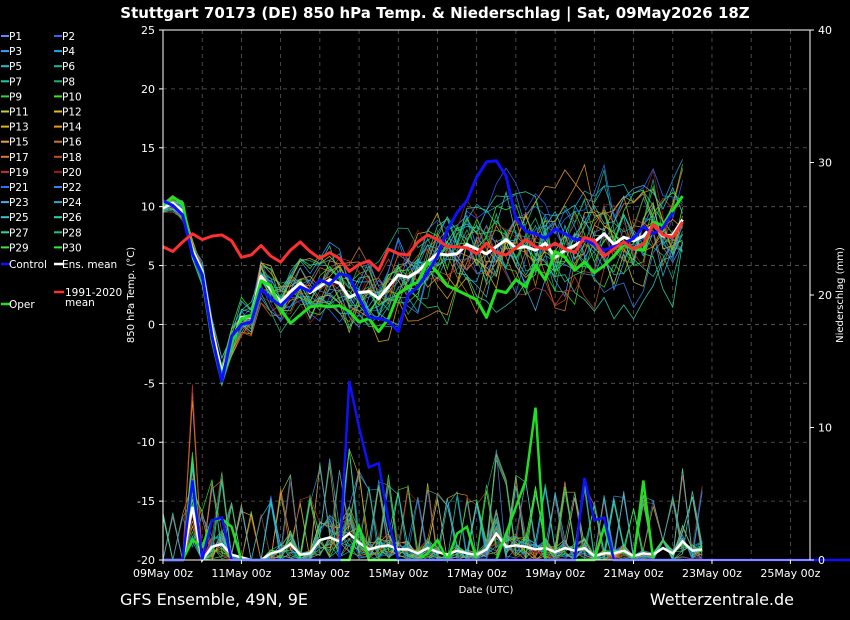  Describe the element at coordinates (398, 573) in the screenshot. I see `x-tick-label: 15May 00z` at that location.